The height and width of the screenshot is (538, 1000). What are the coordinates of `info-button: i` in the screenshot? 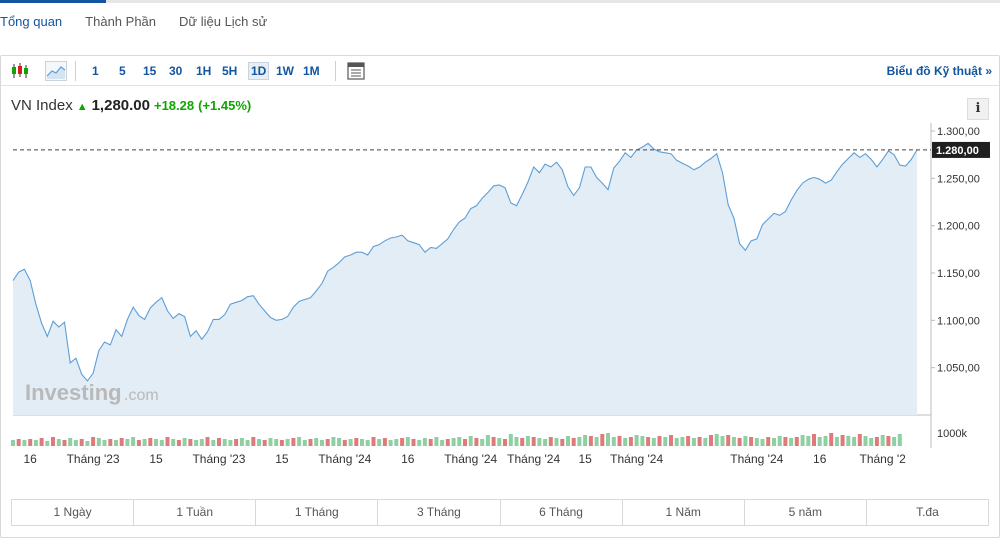 It's located at (978, 109).